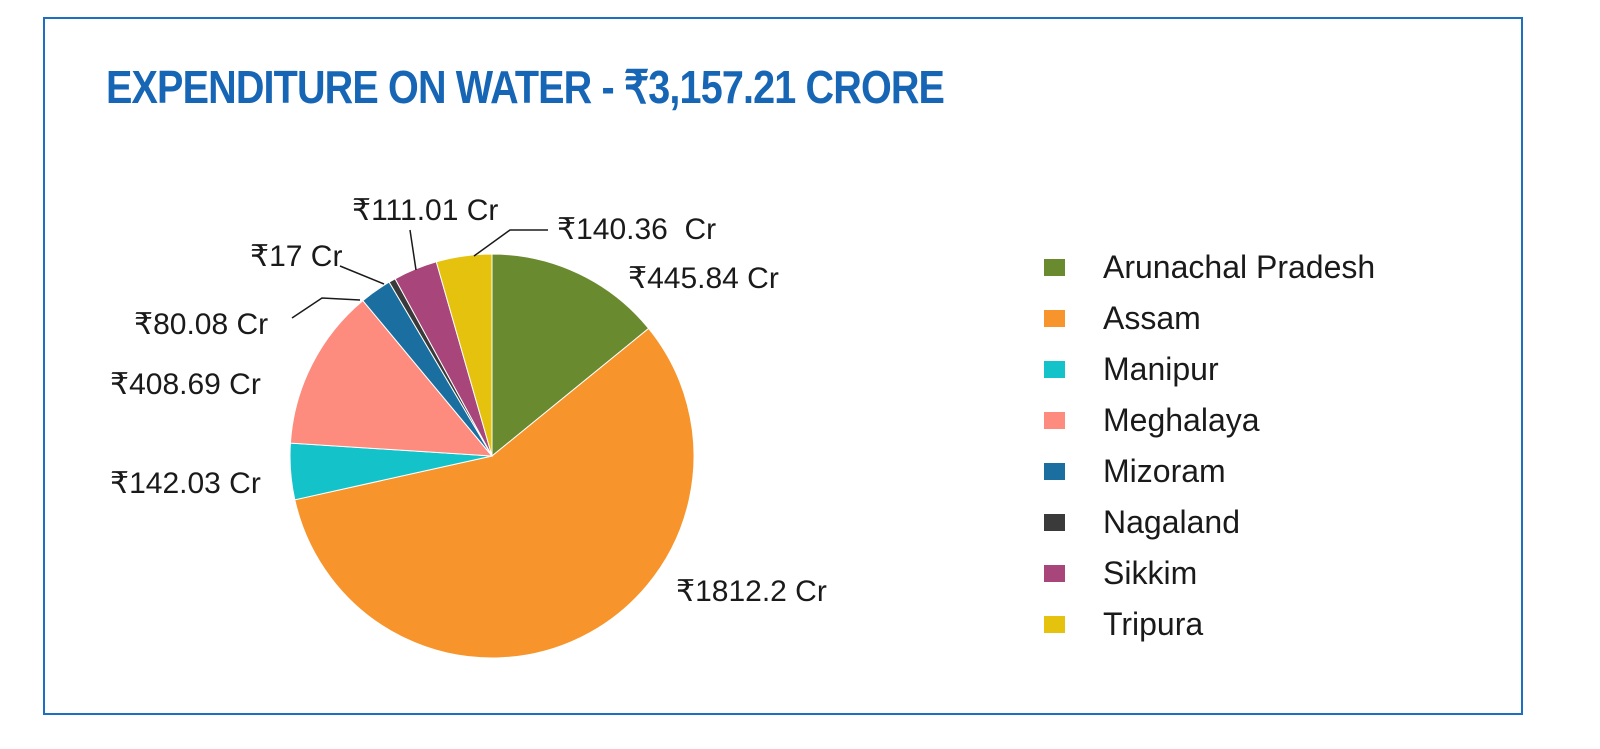  I want to click on leader-line-tripura, so click(510, 243).